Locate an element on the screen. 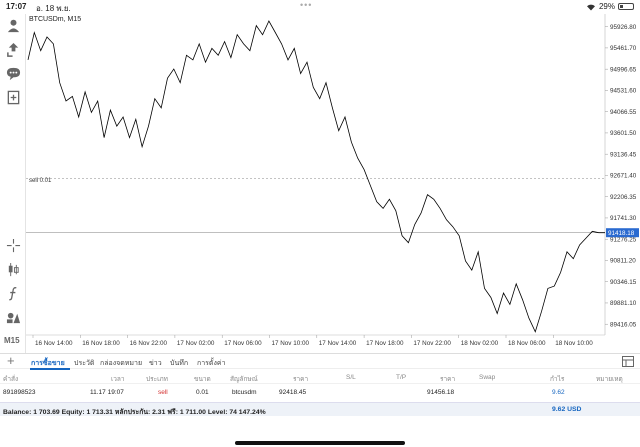 This screenshot has height=447, width=640. col-symbol: สัญลักษณ์ is located at coordinates (244, 379).